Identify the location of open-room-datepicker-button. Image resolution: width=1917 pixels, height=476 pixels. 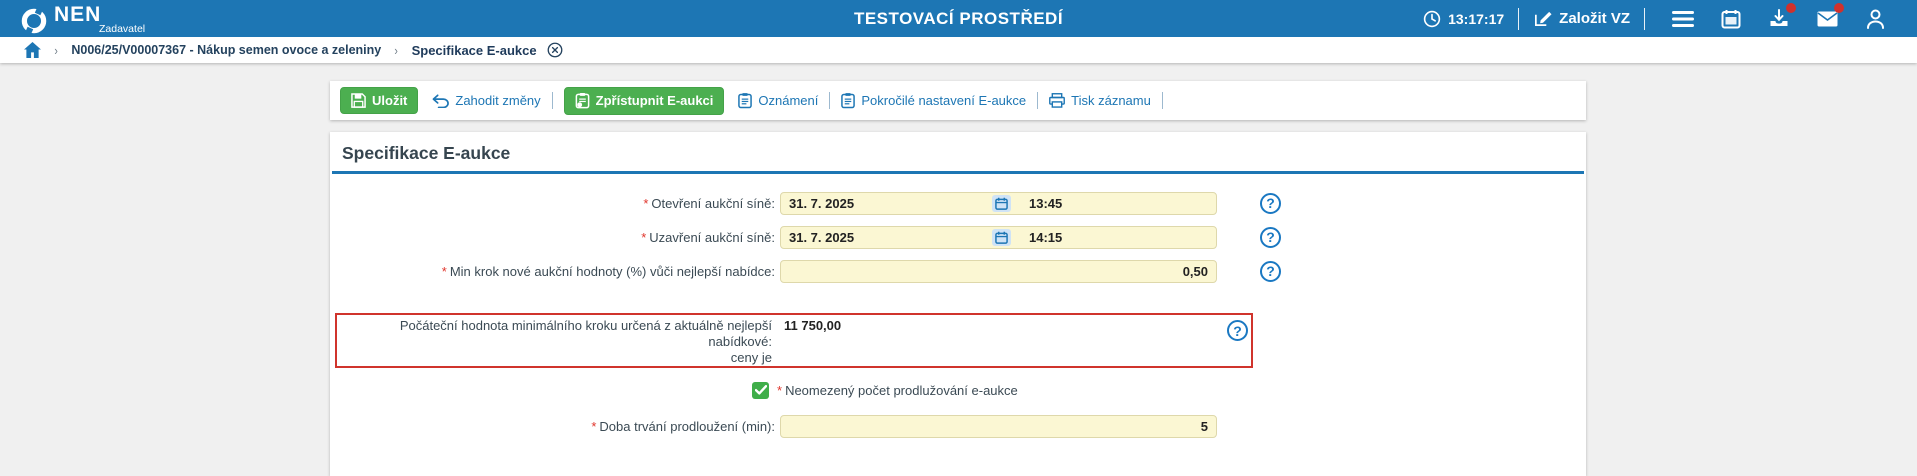
(1001, 203).